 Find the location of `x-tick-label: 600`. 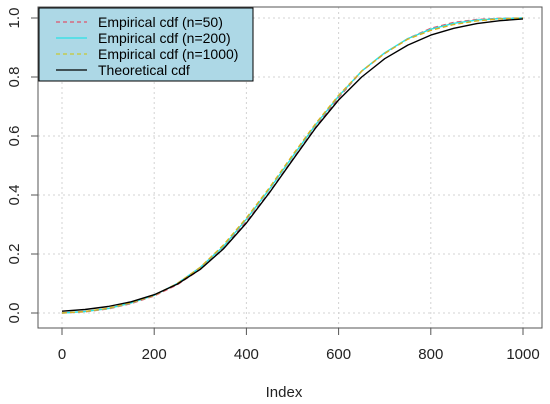

x-tick-label: 600 is located at coordinates (338, 354).